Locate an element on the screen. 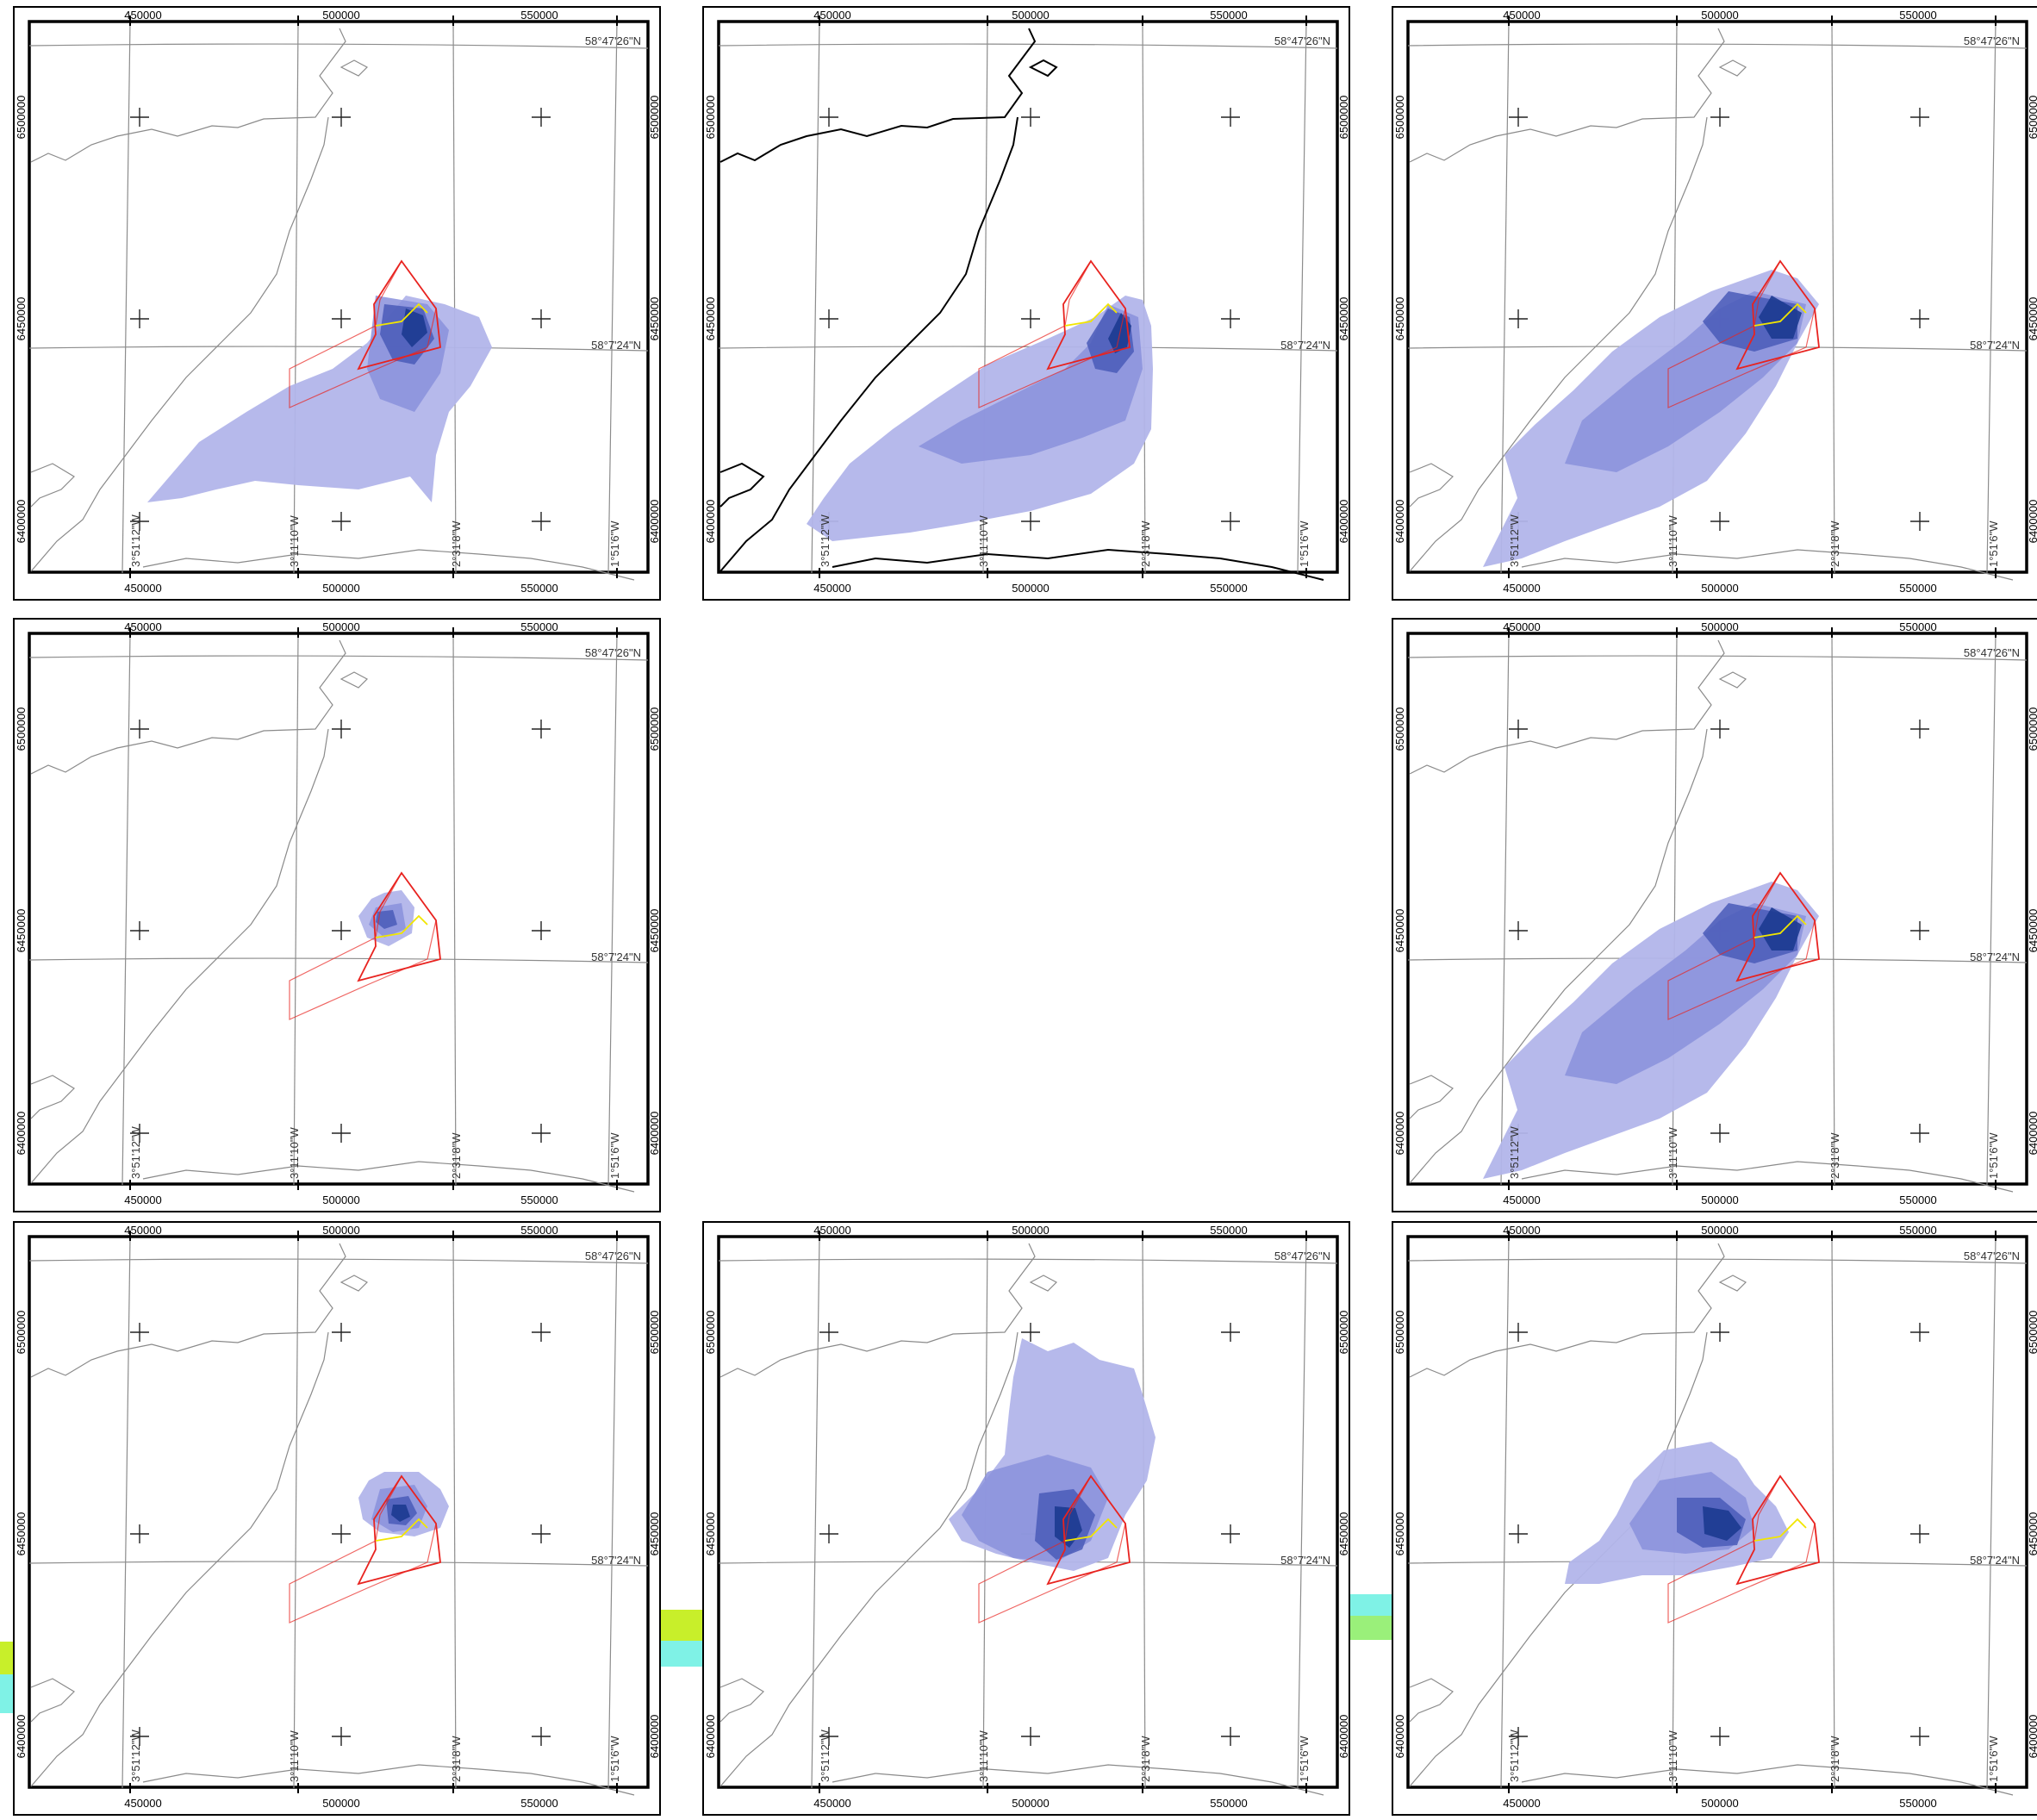 The image size is (2037, 1820). map-frame is located at coordinates (337, 1518).